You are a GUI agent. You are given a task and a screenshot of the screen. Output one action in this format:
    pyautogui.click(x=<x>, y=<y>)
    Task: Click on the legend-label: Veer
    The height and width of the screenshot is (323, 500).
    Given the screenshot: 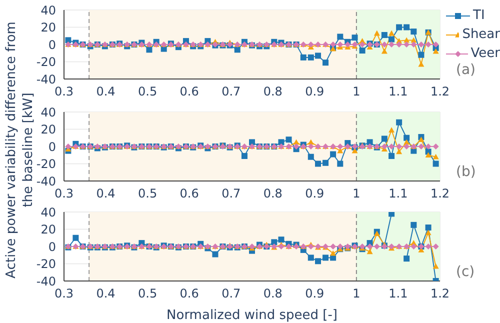 What is the action you would take?
    pyautogui.click(x=485, y=53)
    